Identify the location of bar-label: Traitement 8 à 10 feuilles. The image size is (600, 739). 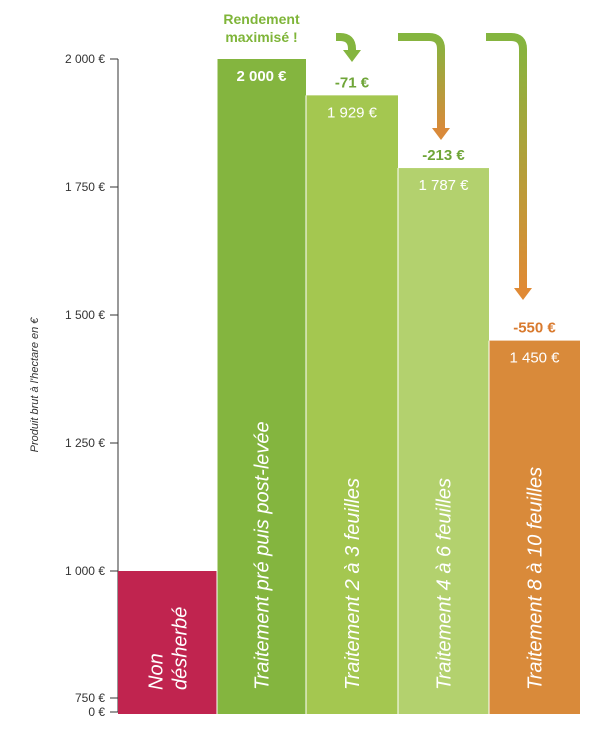
(536, 578).